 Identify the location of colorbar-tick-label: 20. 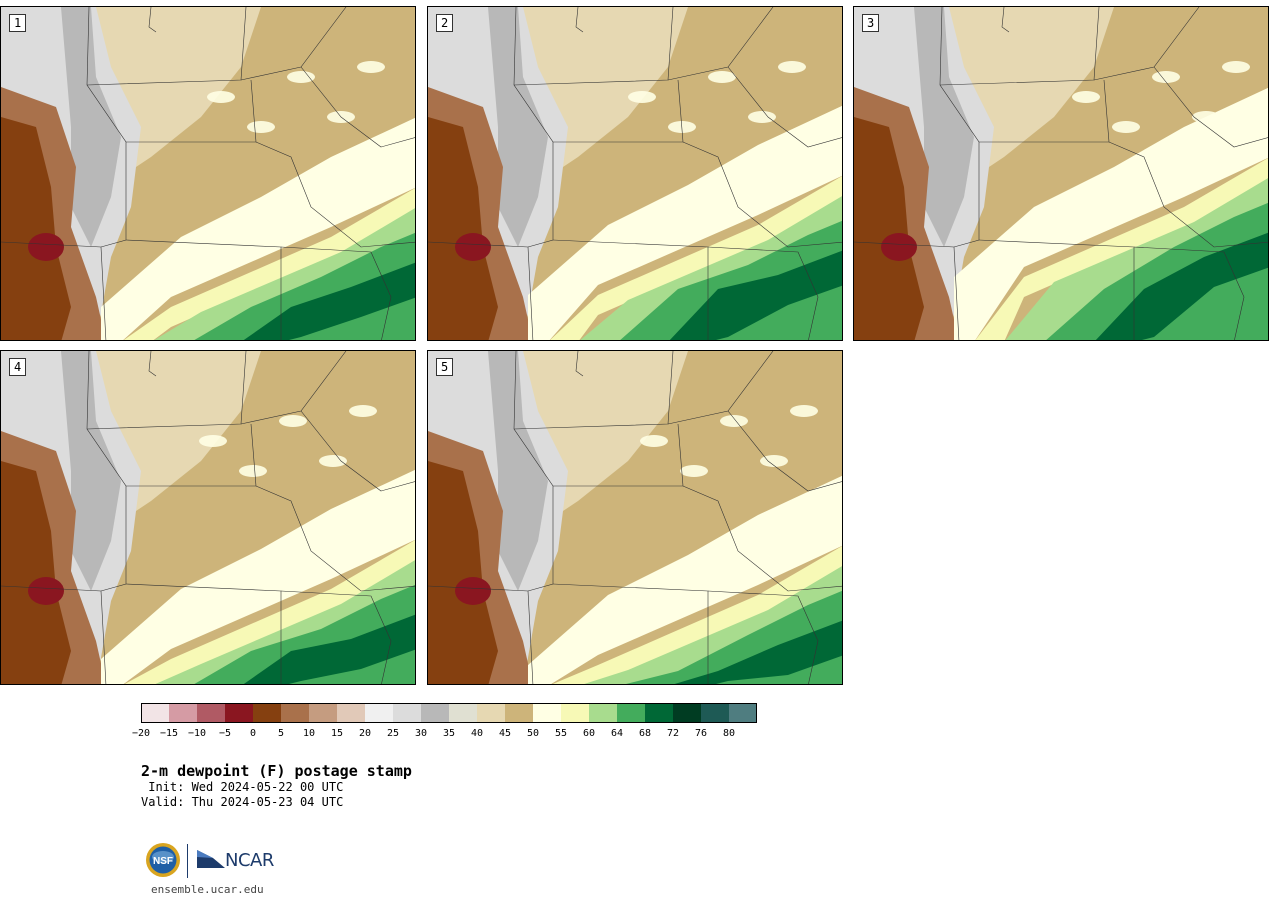
(365, 733).